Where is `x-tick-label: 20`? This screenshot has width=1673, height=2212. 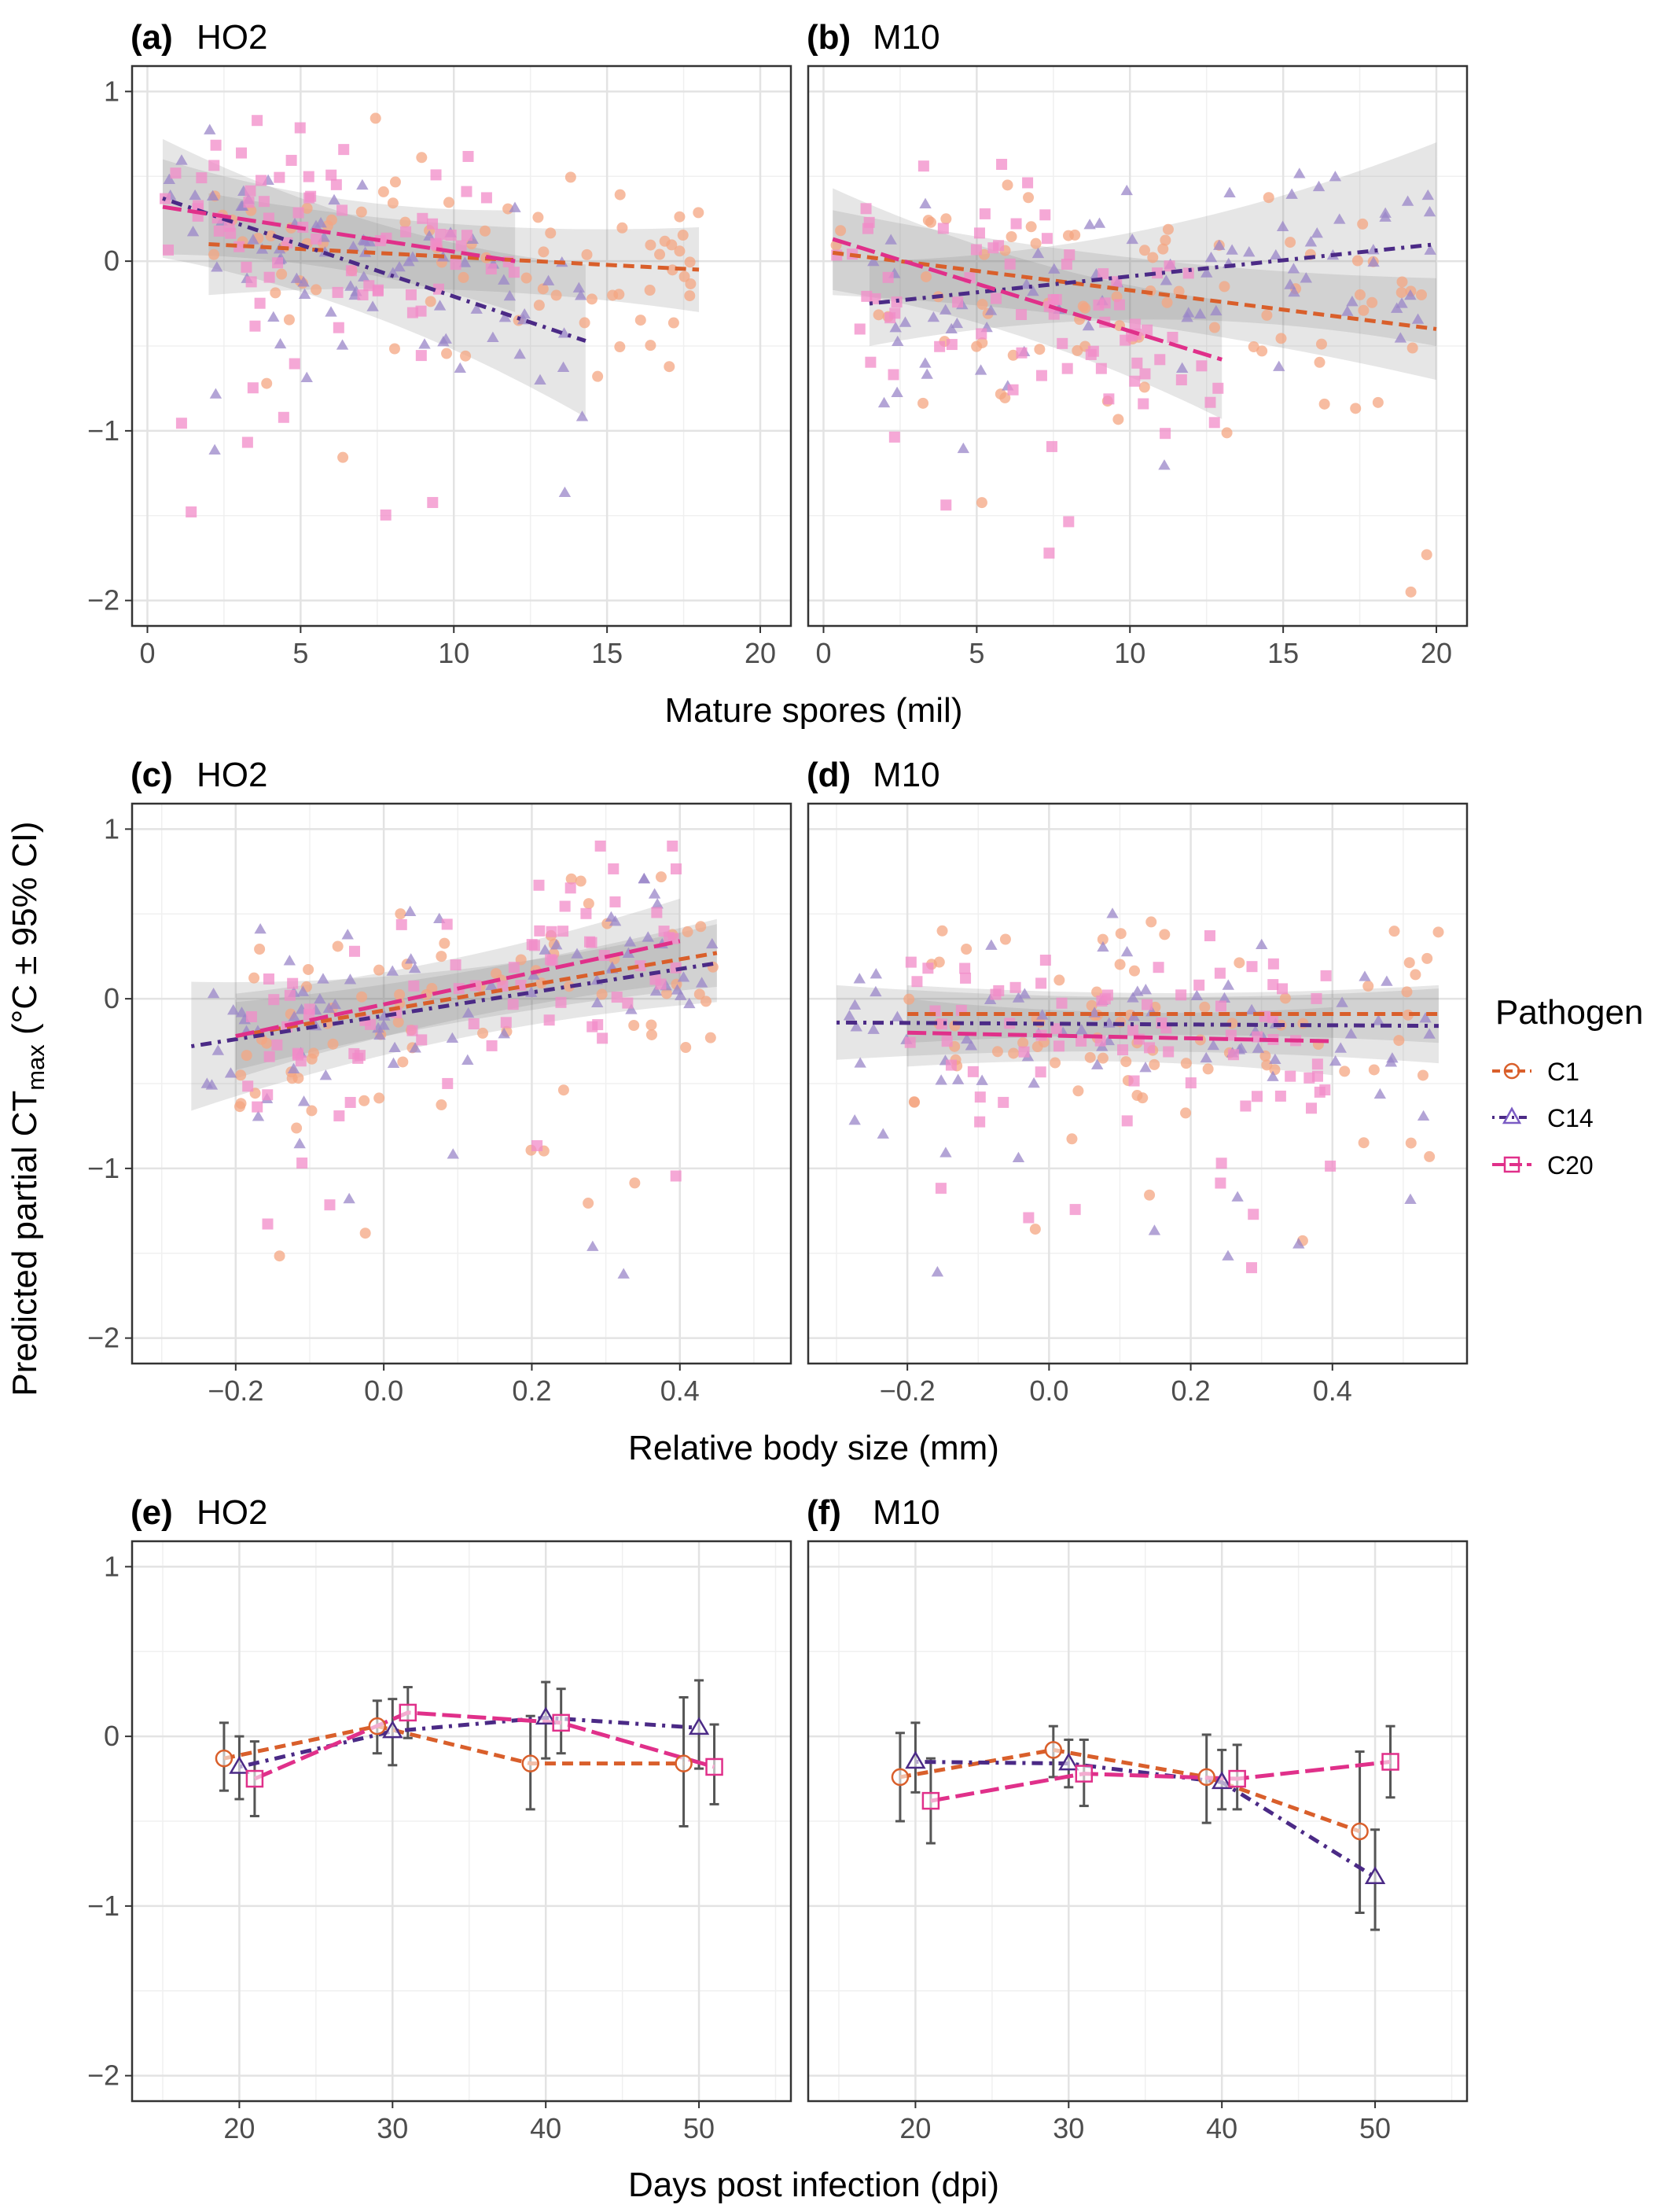 x-tick-label: 20 is located at coordinates (1436, 653).